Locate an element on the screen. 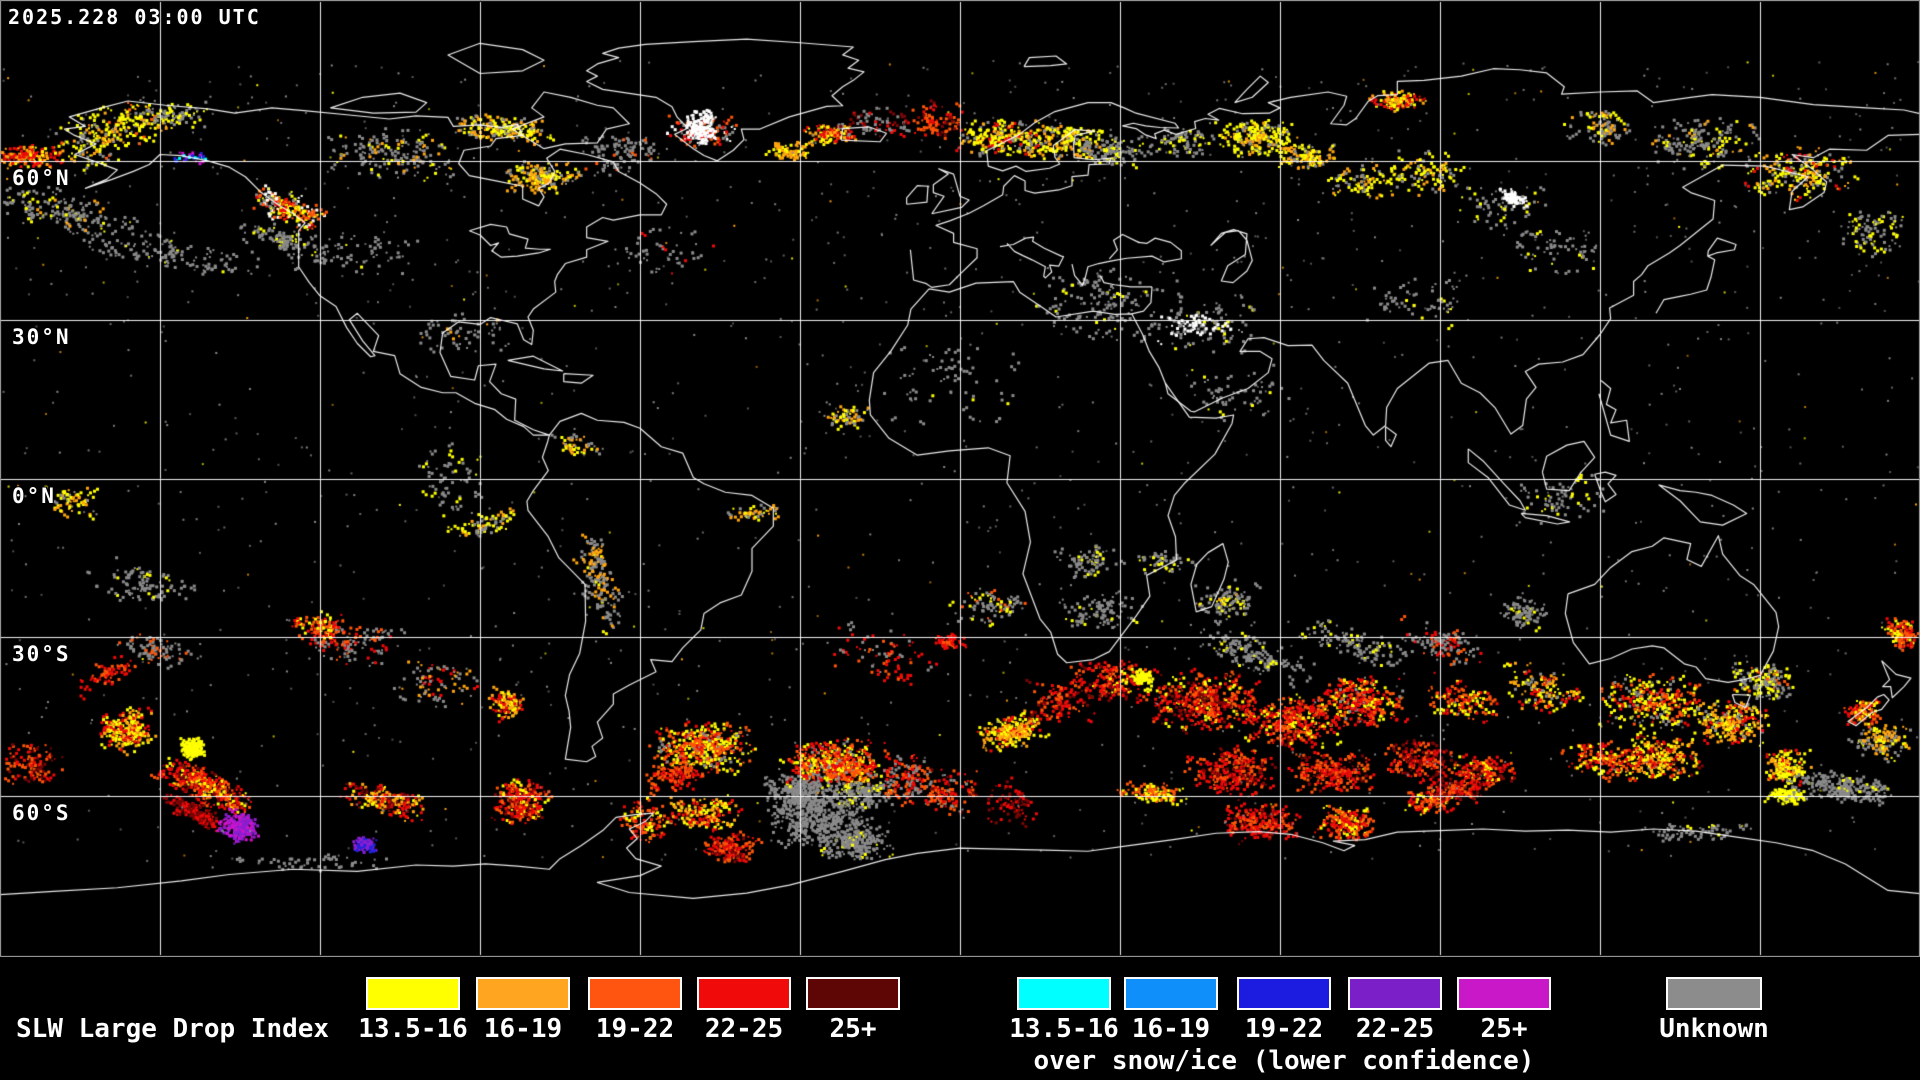  lat-label-30s: 30°S is located at coordinates (41, 654).